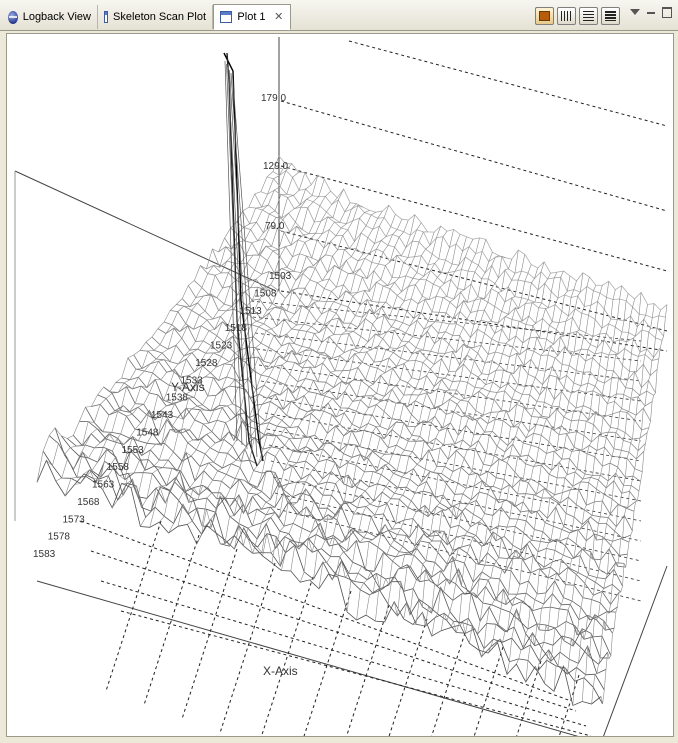 The height and width of the screenshot is (743, 678). I want to click on y-tick-label: 1543, so click(162, 415).